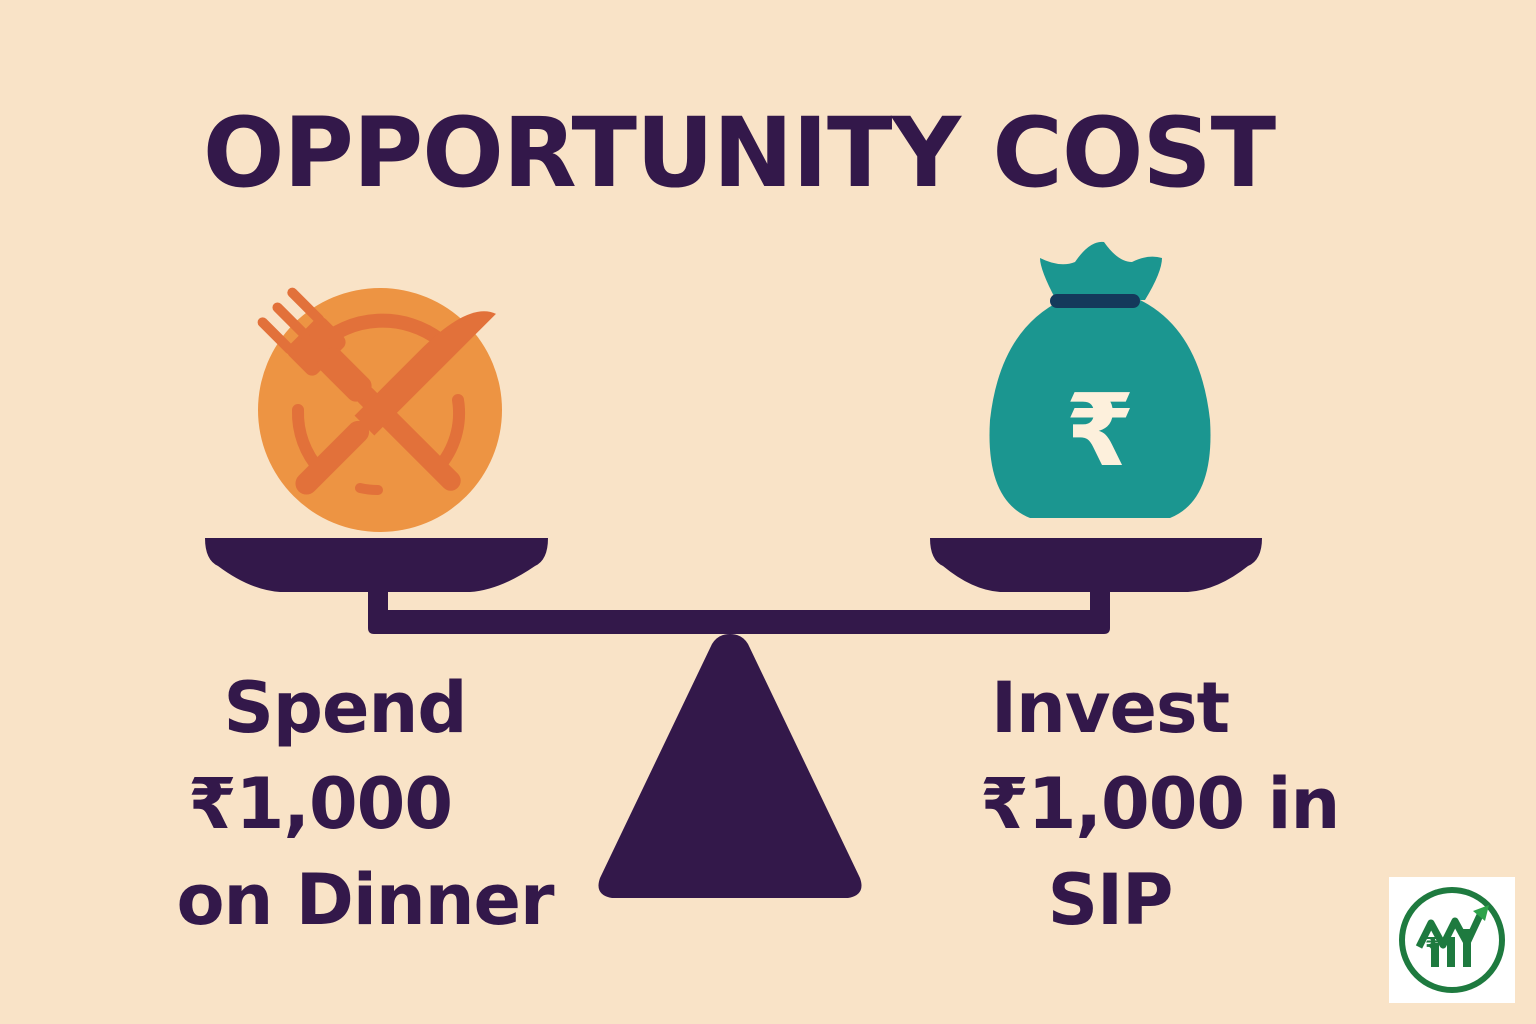 Image resolution: width=1536 pixels, height=1024 pixels. Describe the element at coordinates (1100, 430) in the screenshot. I see `rupee-symbol: ₹` at that location.